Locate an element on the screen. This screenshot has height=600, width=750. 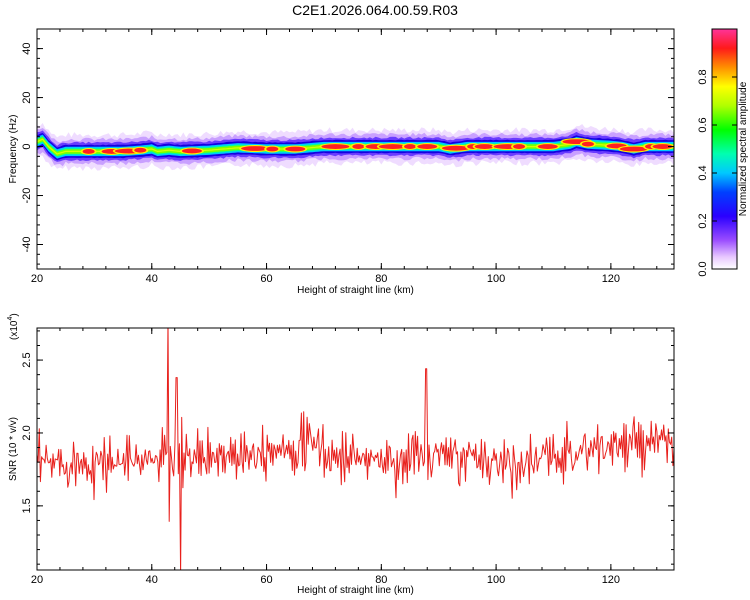
colorbar-gradient is located at coordinates (724, 149).